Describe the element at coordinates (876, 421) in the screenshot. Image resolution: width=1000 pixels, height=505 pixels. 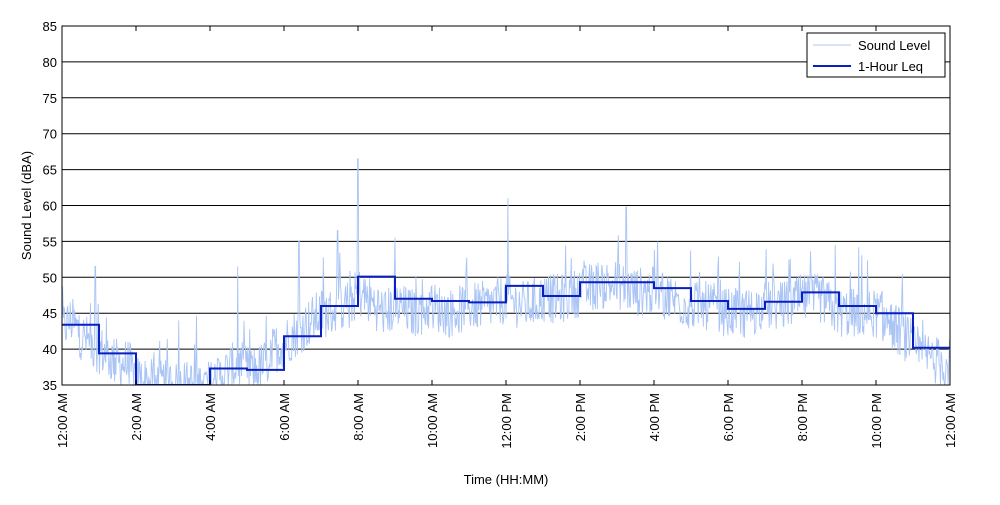
I see `x-tick-label: 10:00 PM` at that location.